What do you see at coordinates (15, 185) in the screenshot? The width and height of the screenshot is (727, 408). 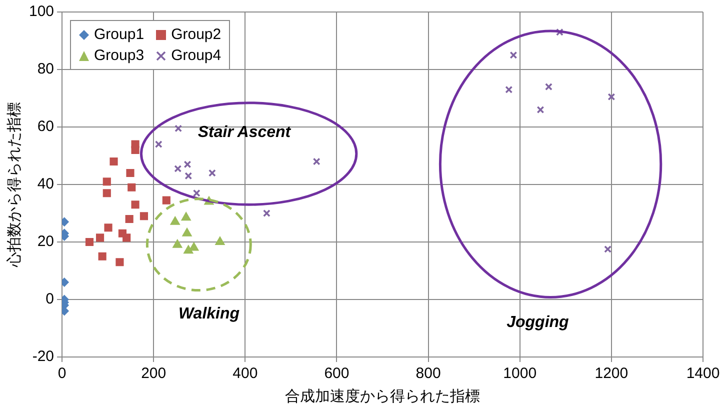 I see `y-axis-title: 心拍数から得られた指標` at bounding box center [15, 185].